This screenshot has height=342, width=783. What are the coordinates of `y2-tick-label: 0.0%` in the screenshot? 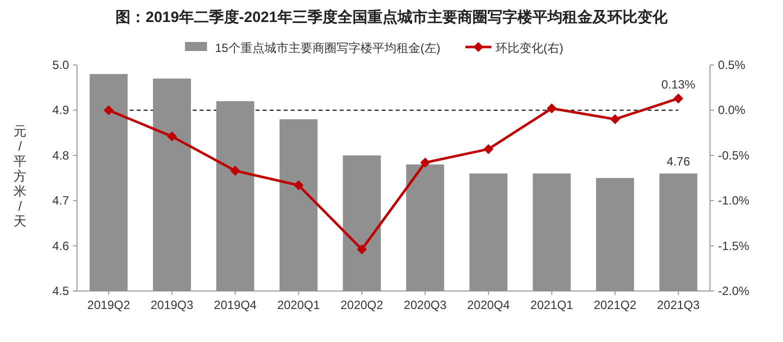 It's located at (732, 110).